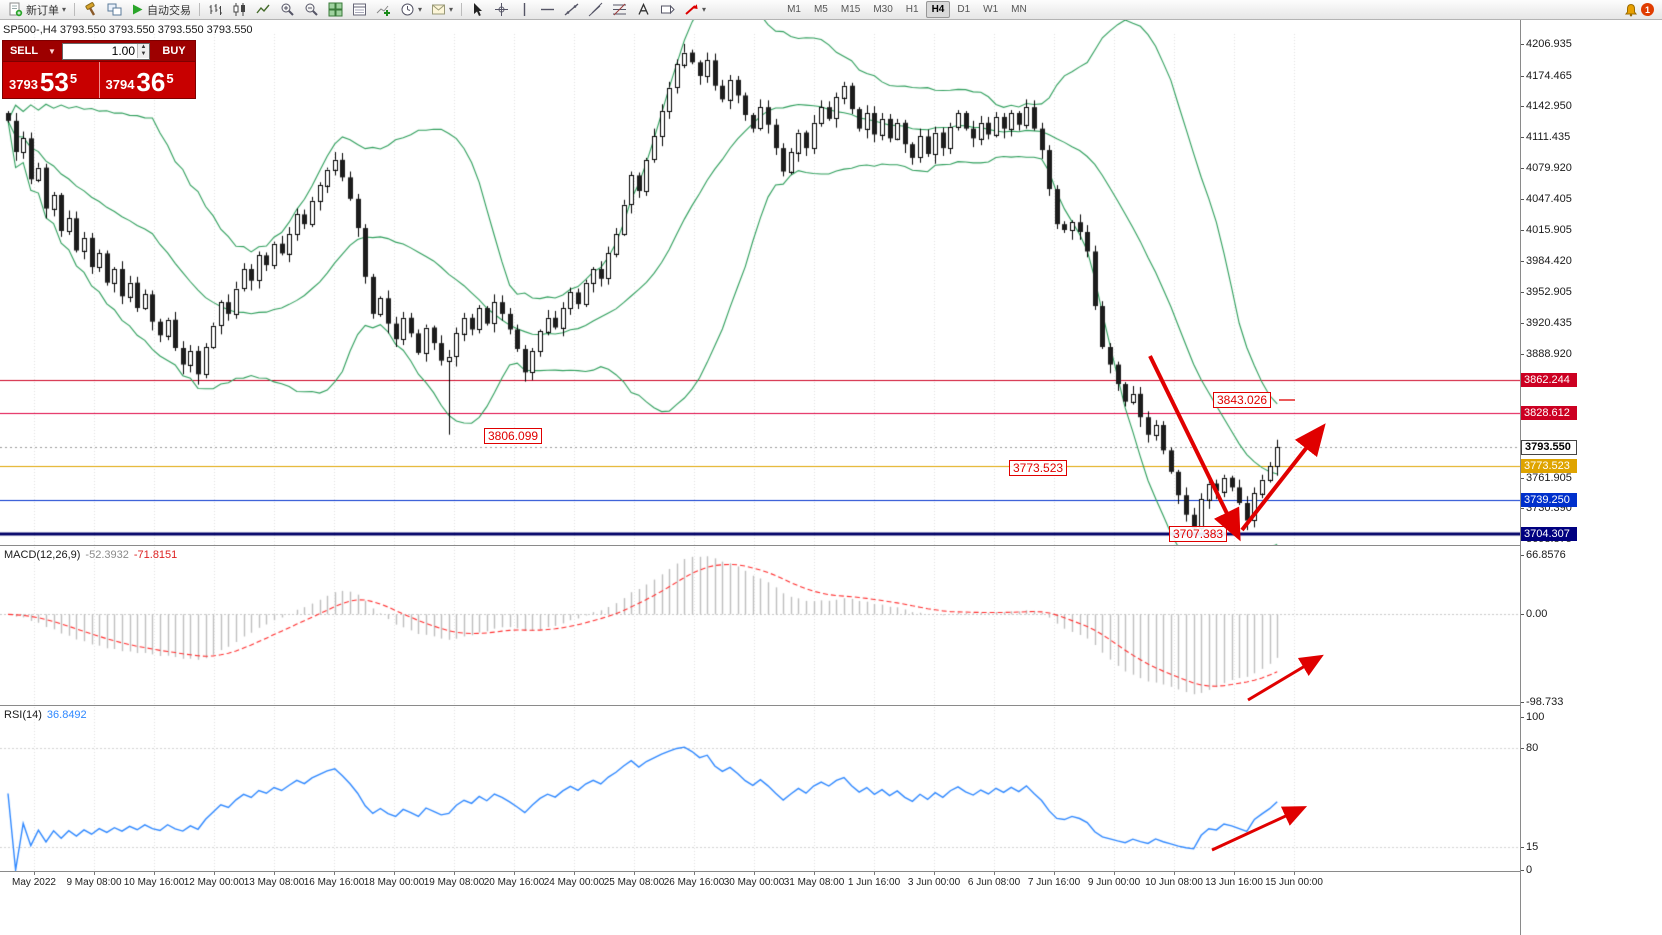 The width and height of the screenshot is (1662, 935). Describe the element at coordinates (1529, 847) in the screenshot. I see `rsi-axis-tick: 15` at that location.